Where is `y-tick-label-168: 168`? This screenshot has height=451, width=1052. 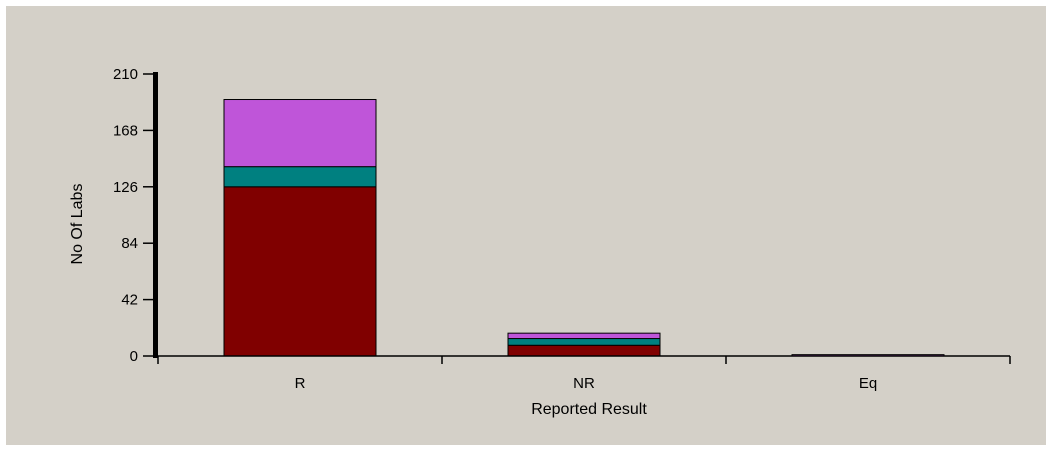
y-tick-label-168: 168 is located at coordinates (125, 130).